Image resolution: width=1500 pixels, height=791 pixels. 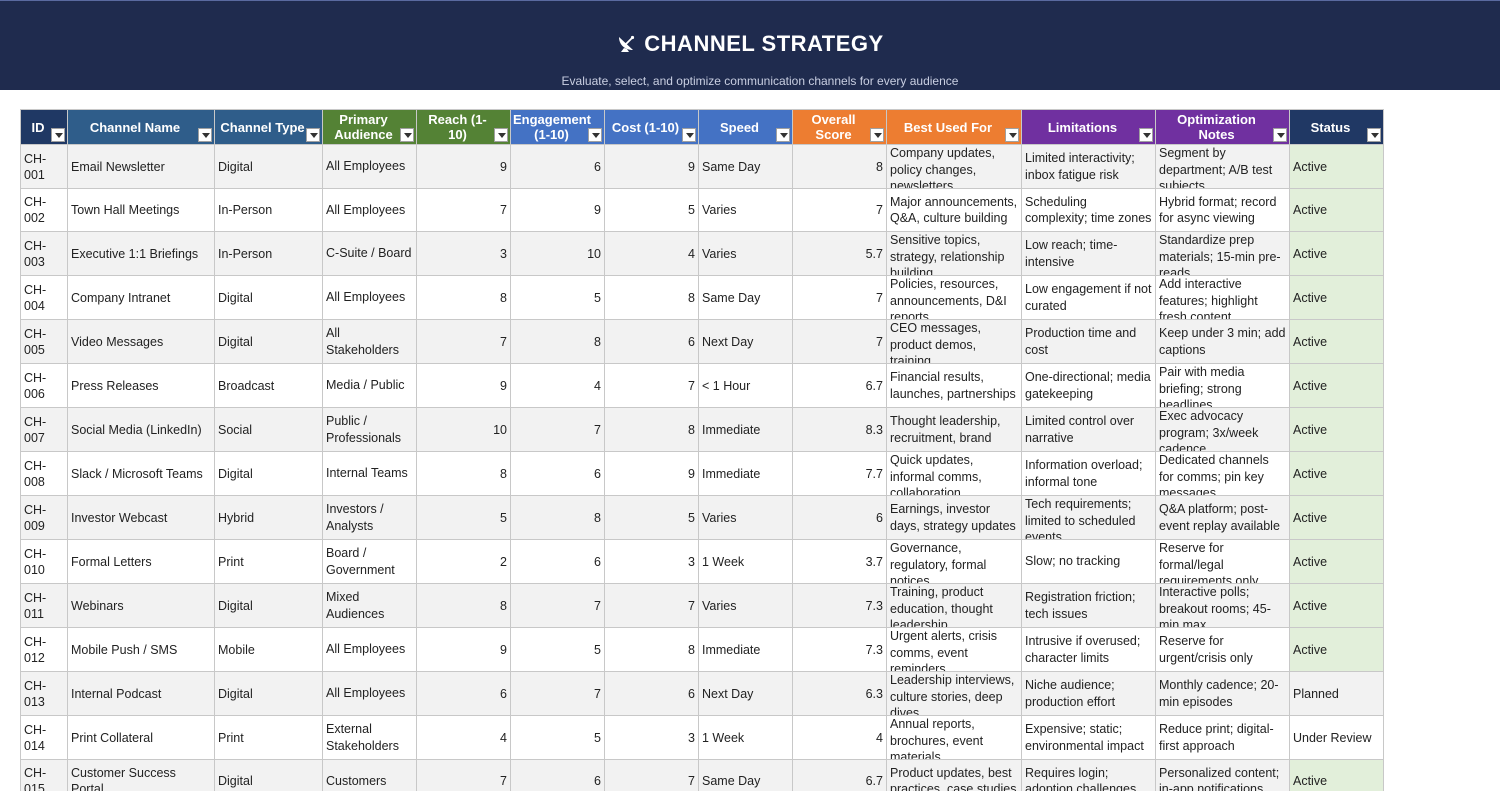 What do you see at coordinates (268, 429) in the screenshot?
I see `cell-channel-type: Social` at bounding box center [268, 429].